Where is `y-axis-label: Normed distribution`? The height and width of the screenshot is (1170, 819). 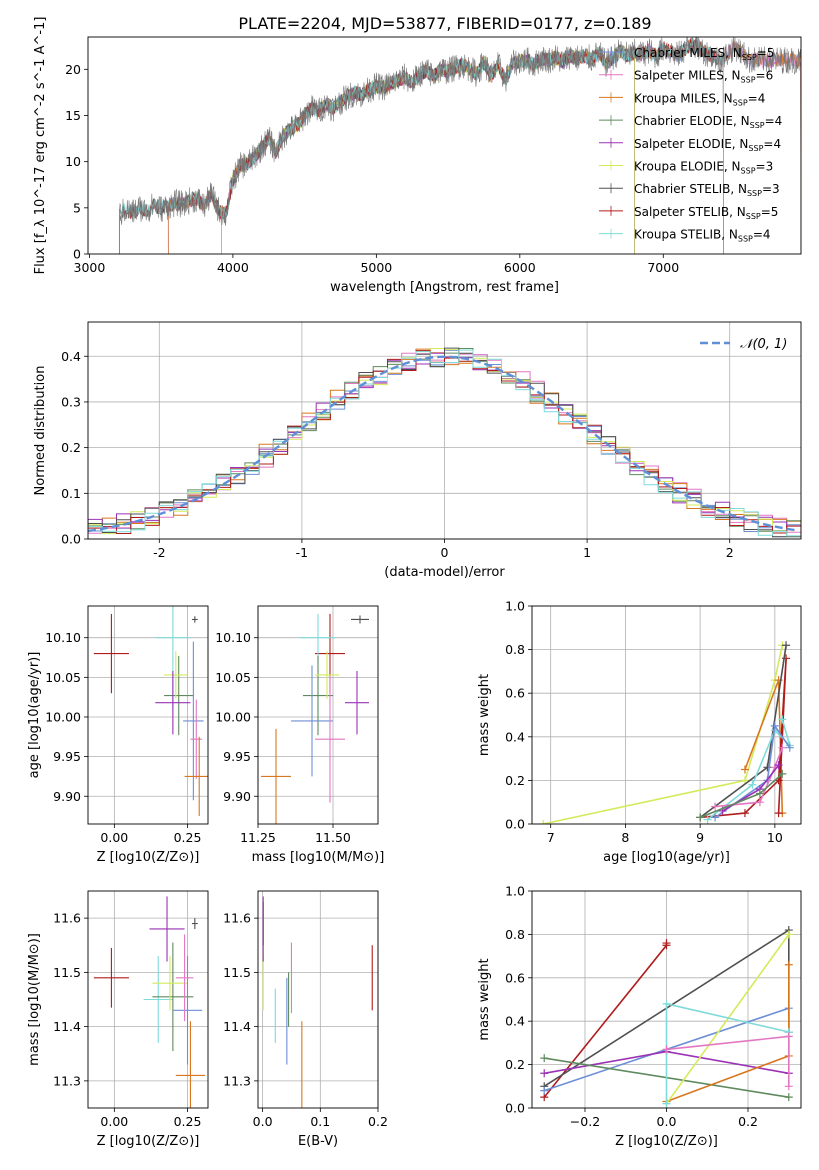 y-axis-label: Normed distribution is located at coordinates (40, 431).